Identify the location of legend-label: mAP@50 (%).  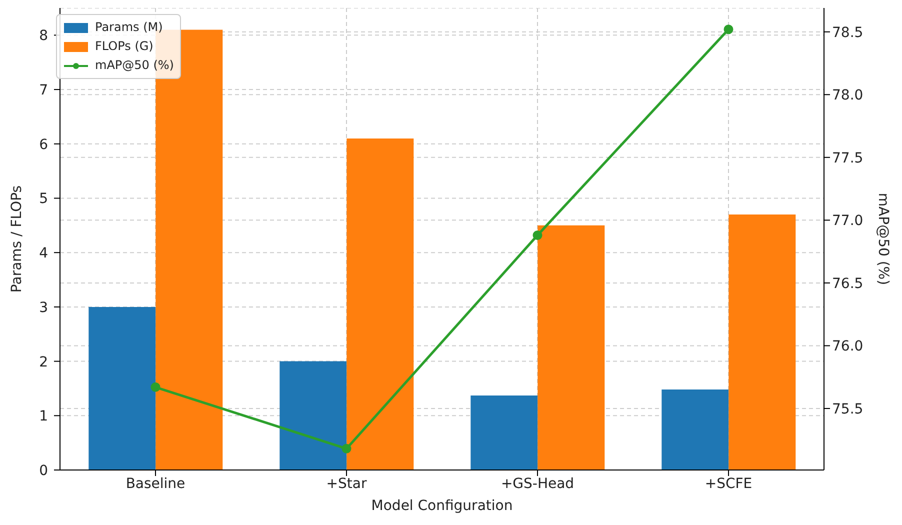
(134, 65).